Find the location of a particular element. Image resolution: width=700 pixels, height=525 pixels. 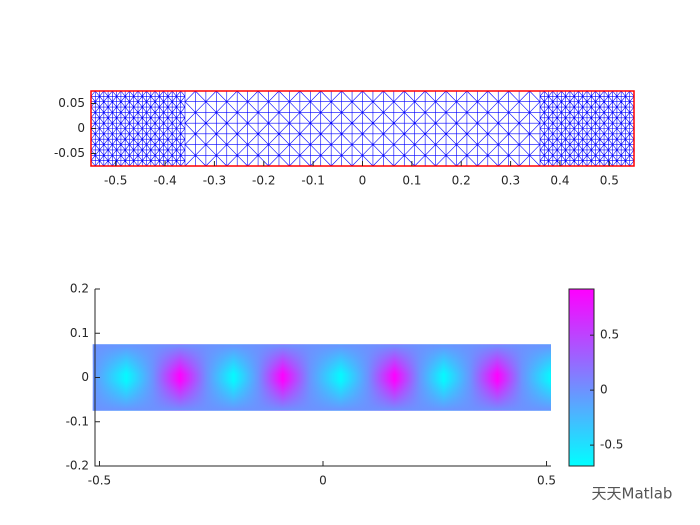

y-tick-label: 0.1 is located at coordinates (79, 333).